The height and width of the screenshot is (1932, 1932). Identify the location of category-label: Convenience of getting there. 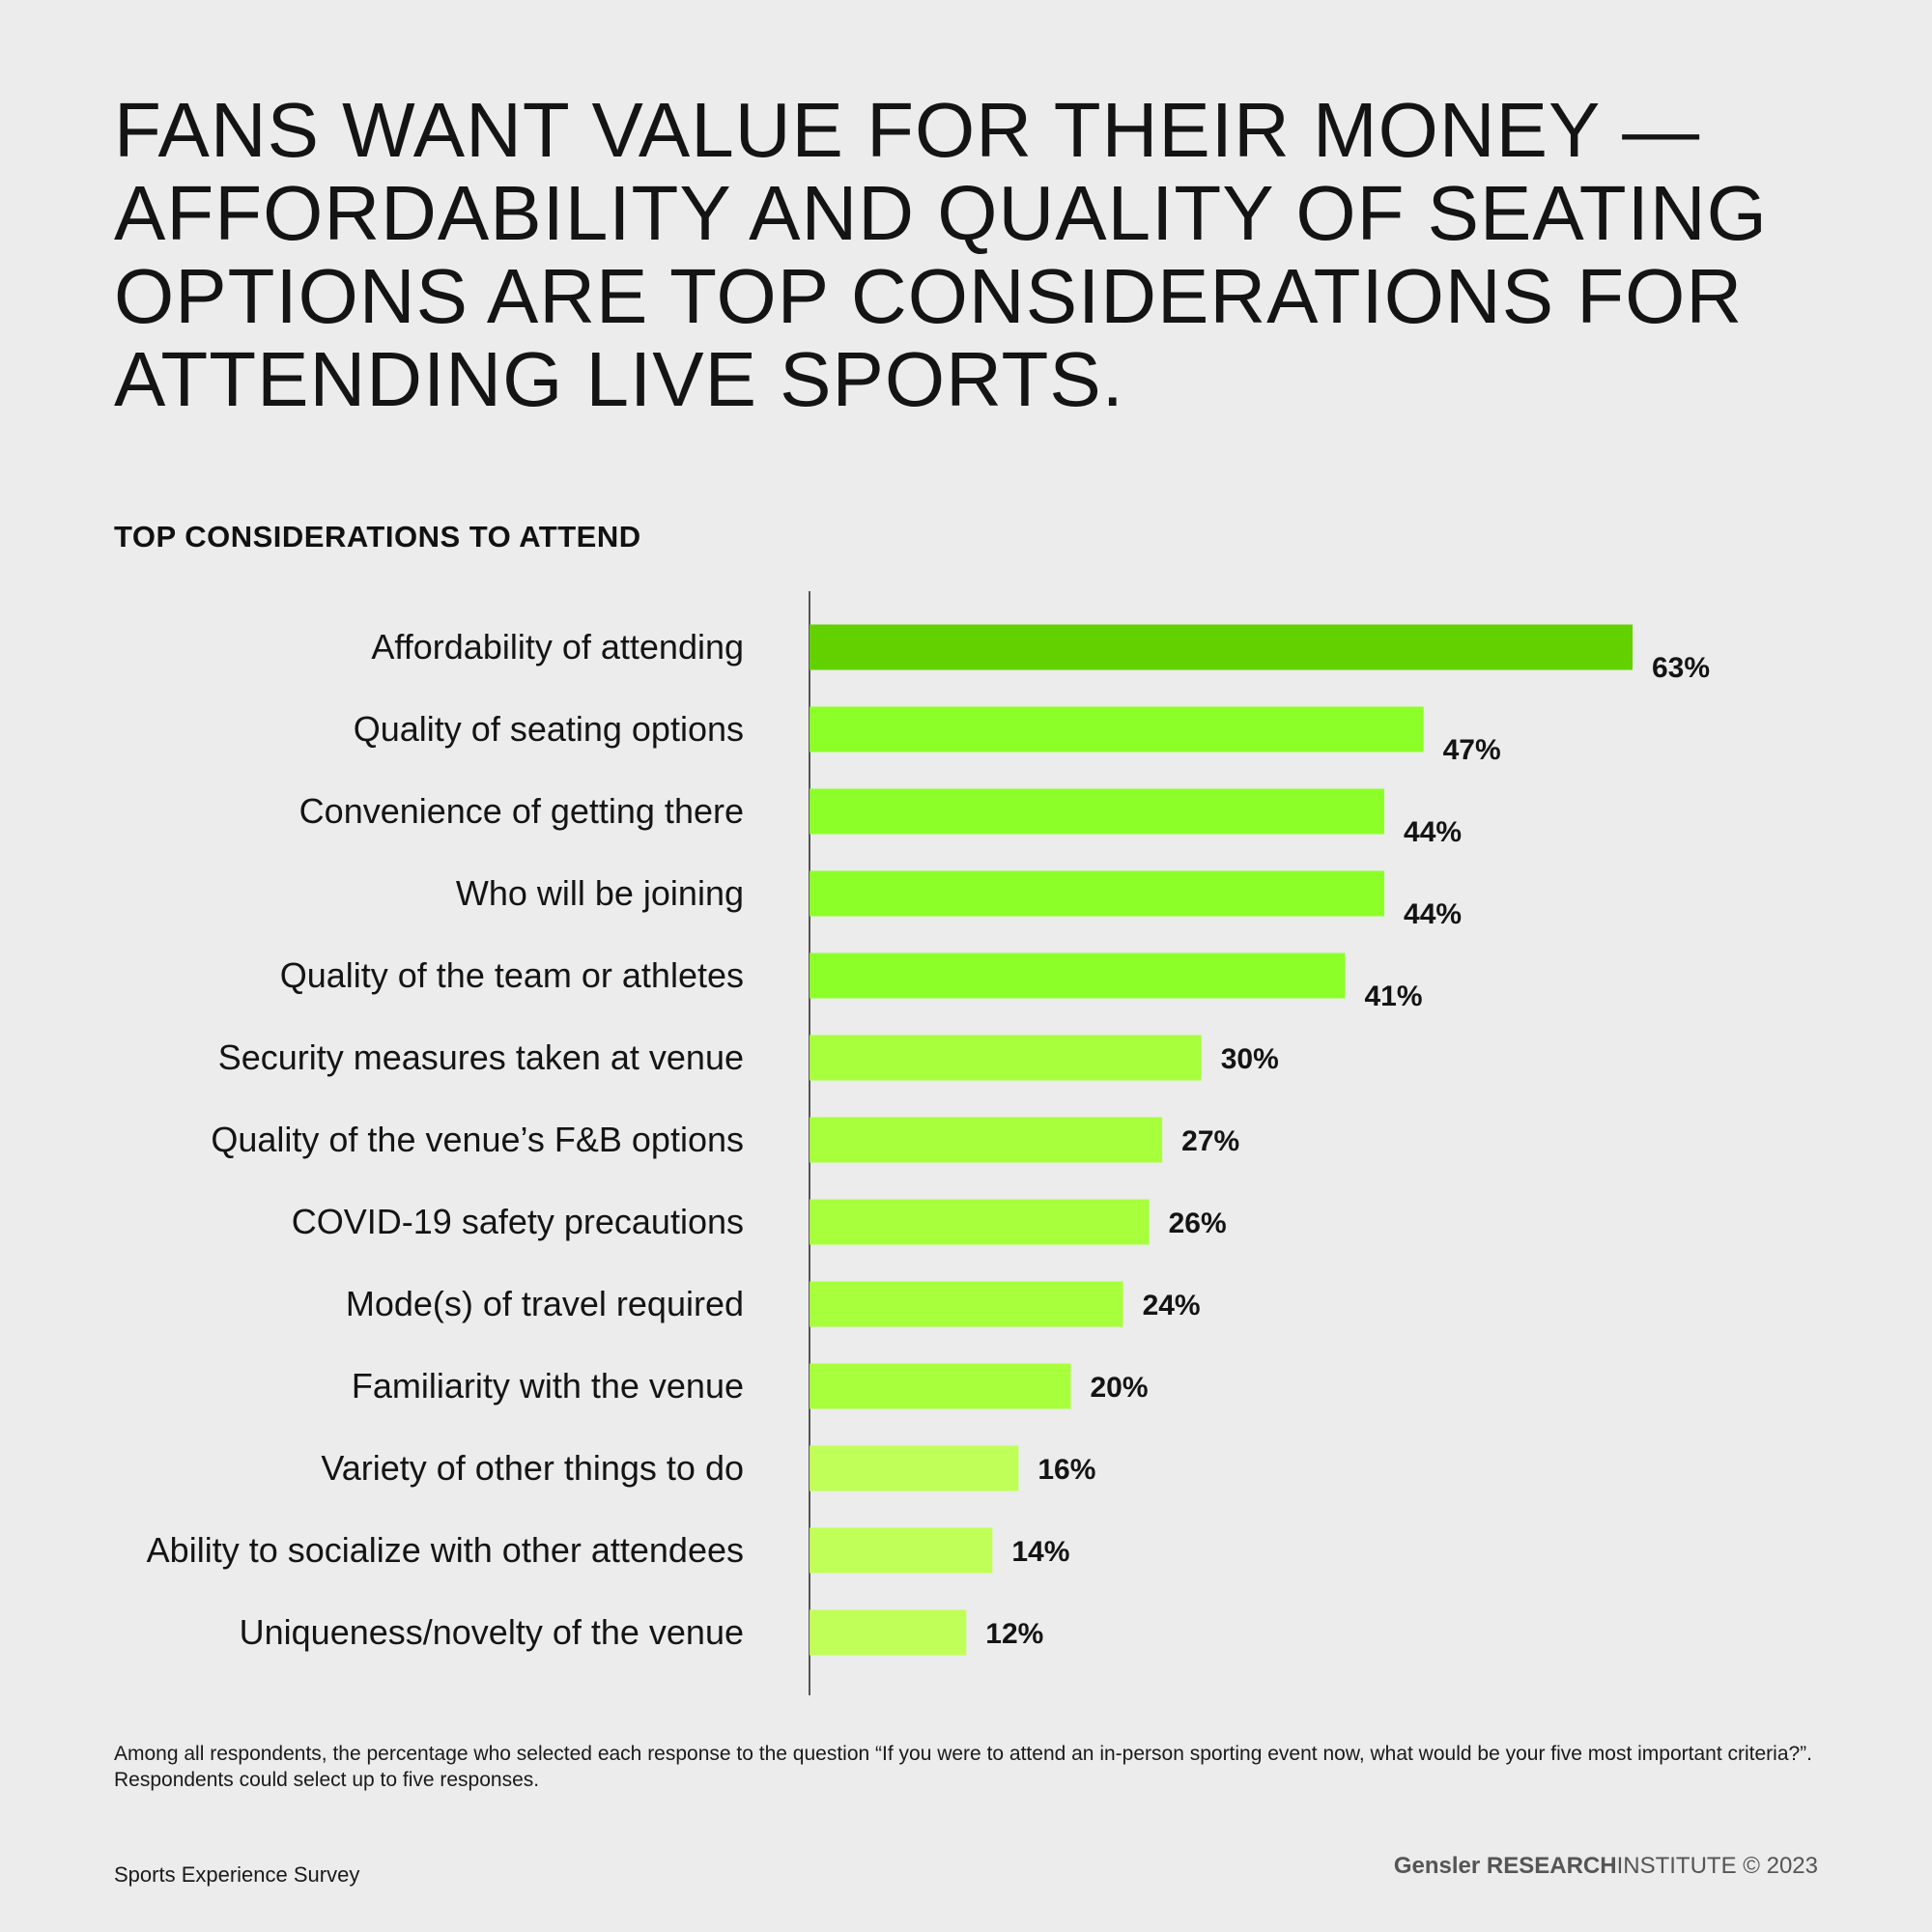
(521, 811).